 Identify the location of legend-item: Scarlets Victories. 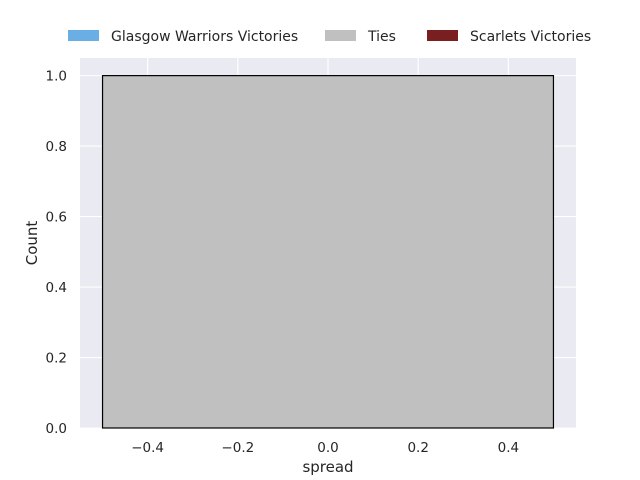
(509, 37).